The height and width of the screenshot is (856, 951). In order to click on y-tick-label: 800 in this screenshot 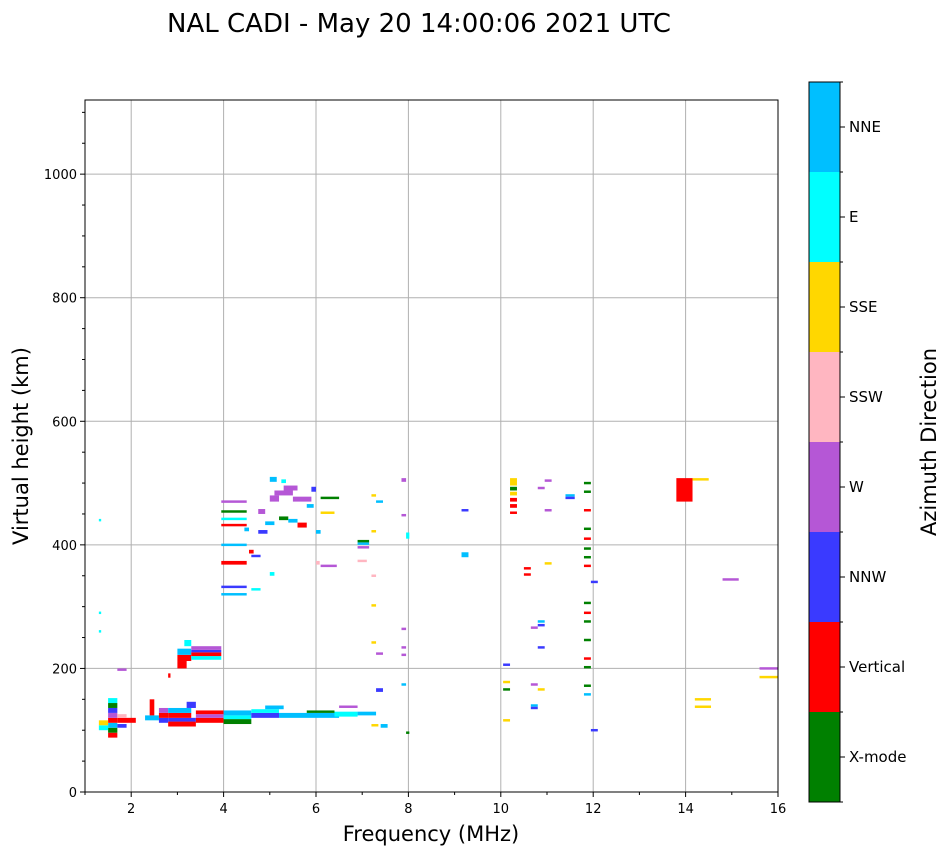, I will do `click(64, 299)`.